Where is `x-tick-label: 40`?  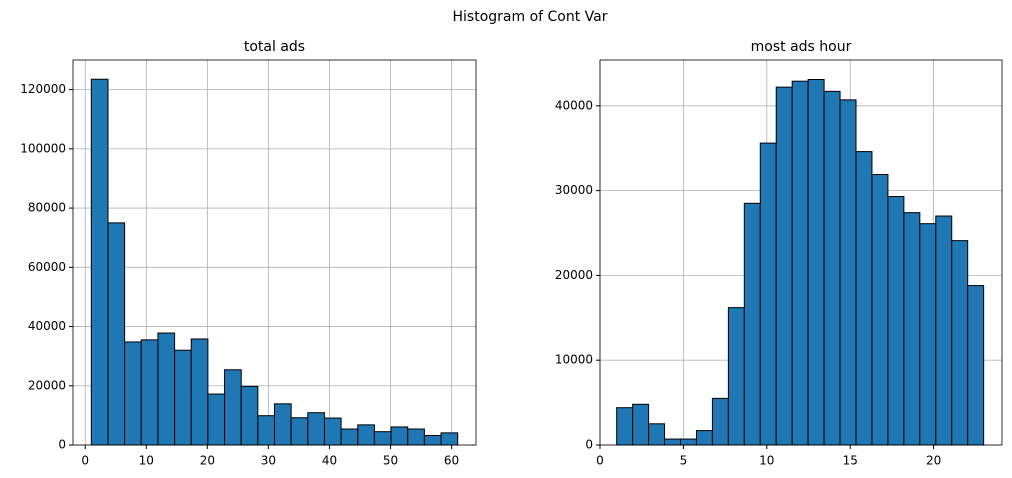 x-tick-label: 40 is located at coordinates (329, 461).